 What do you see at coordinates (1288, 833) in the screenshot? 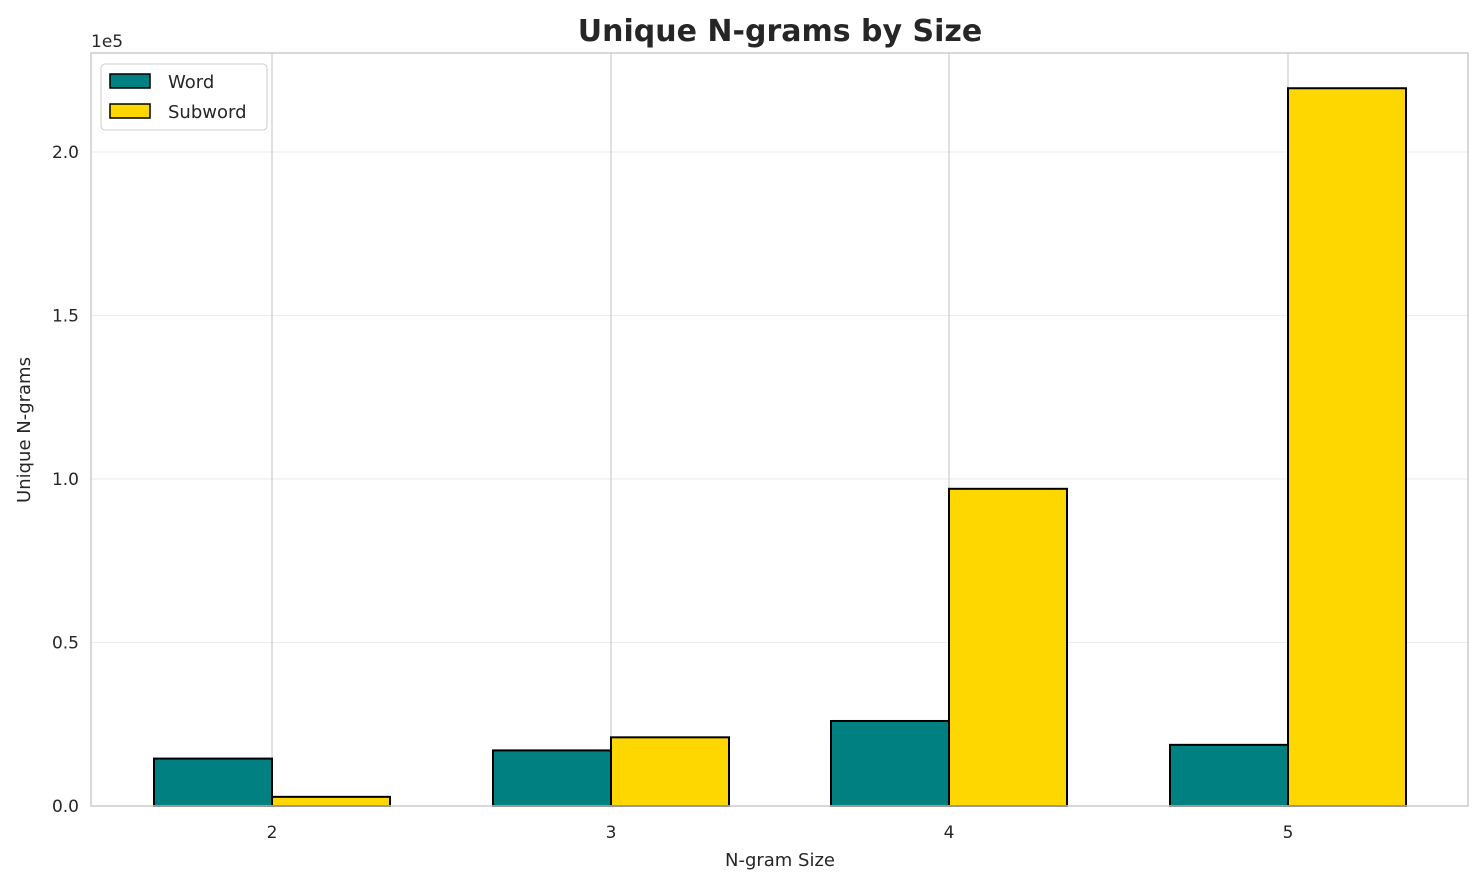
I see `x-tick-label: 5` at bounding box center [1288, 833].